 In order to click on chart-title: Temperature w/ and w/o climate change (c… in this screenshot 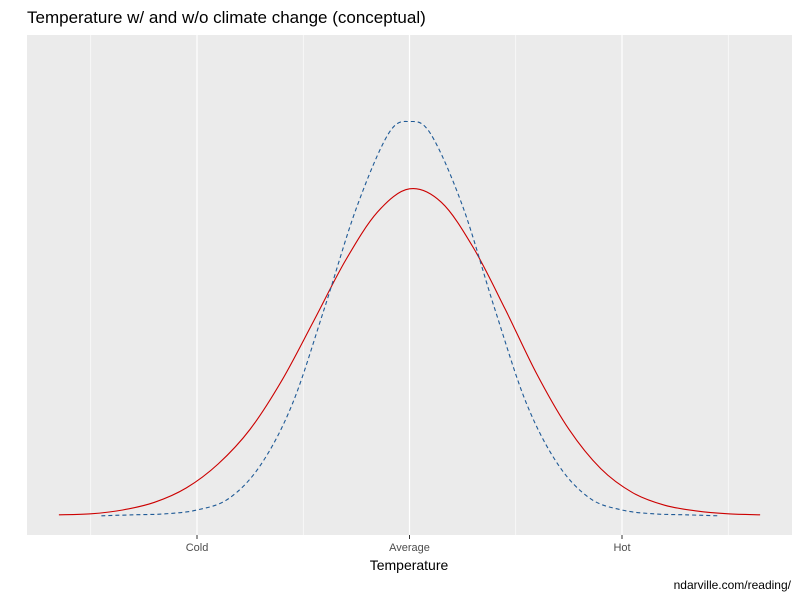, I will do `click(226, 17)`.